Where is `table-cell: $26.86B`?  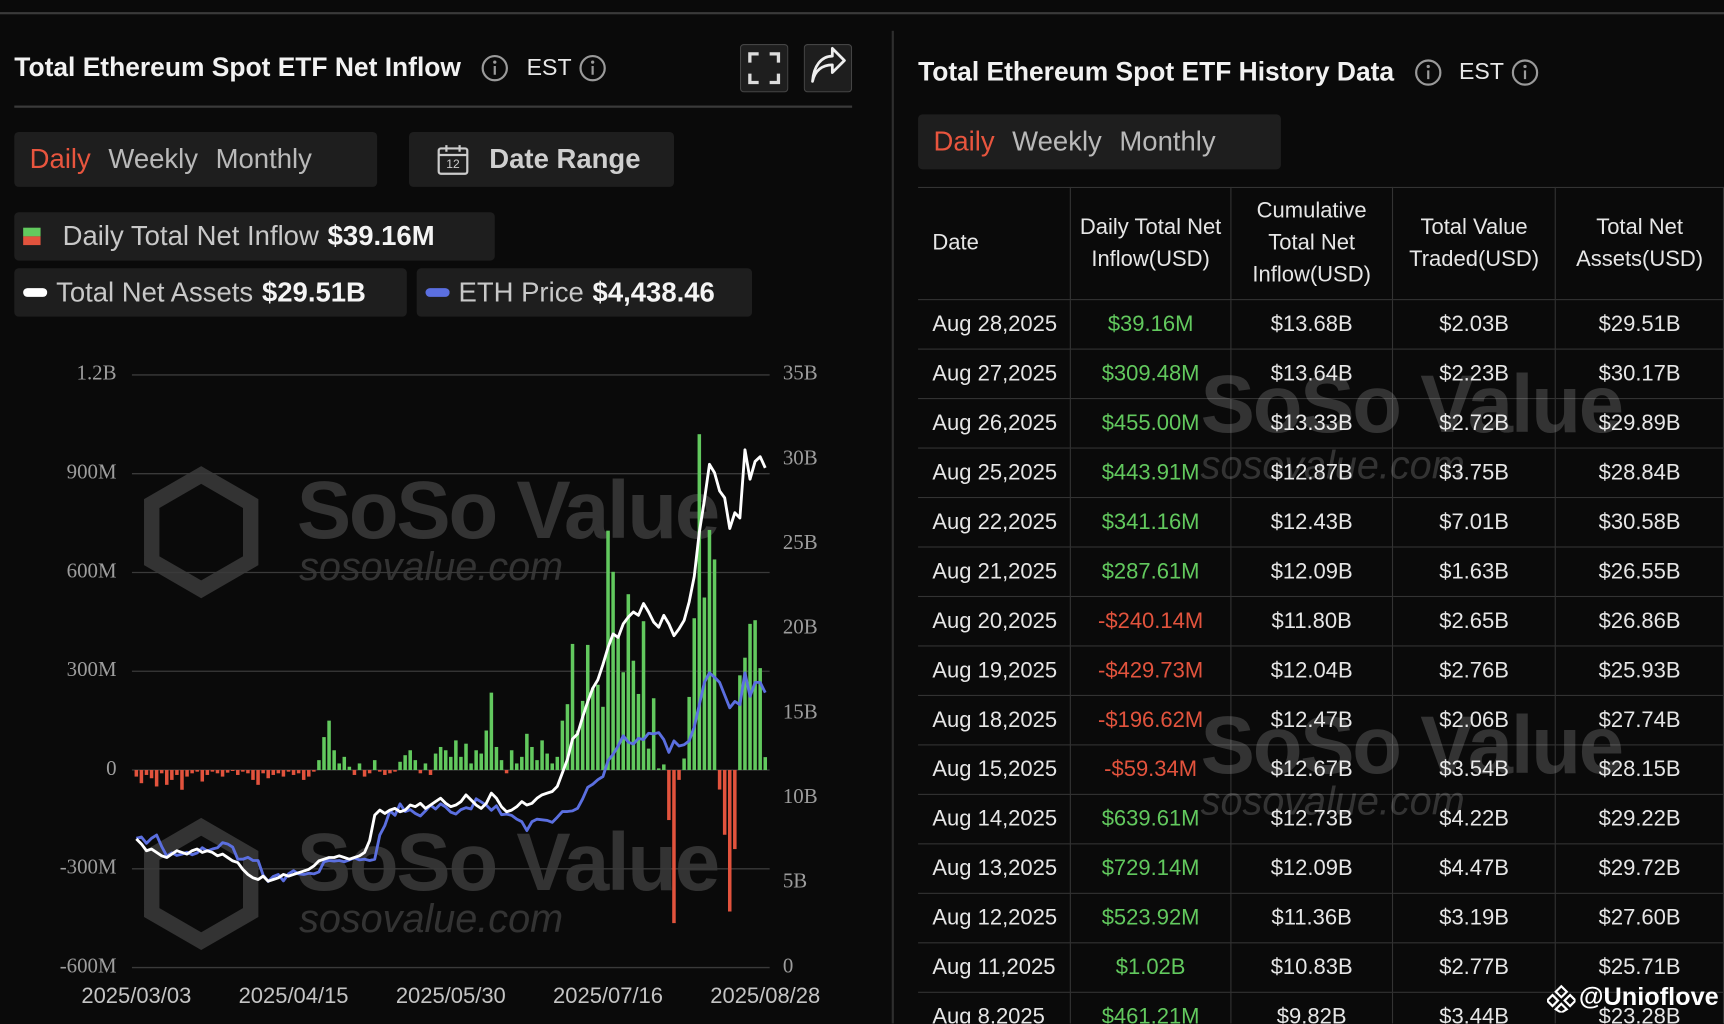 table-cell: $26.86B is located at coordinates (1639, 621).